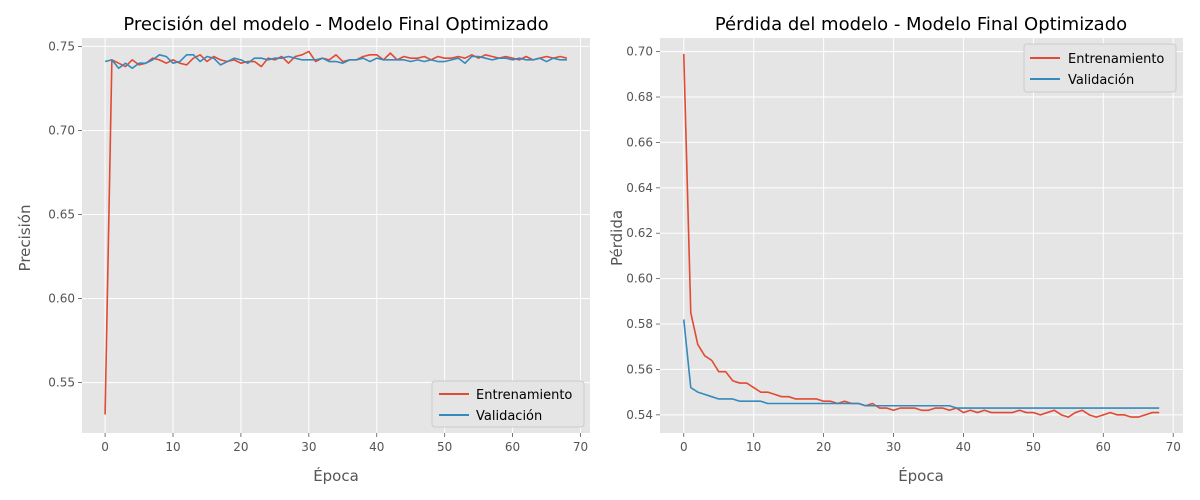 This screenshot has width=1200, height=500. What do you see at coordinates (753, 447) in the screenshot?
I see `loss-x-tick-label: 10` at bounding box center [753, 447].